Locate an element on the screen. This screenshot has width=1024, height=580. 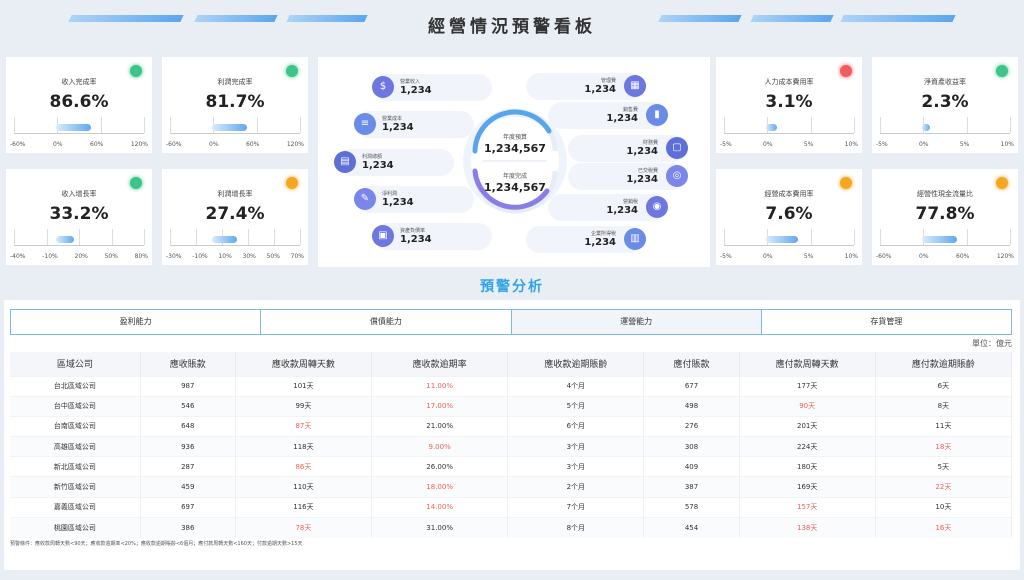
table-cell: 8个月 is located at coordinates (576, 527).